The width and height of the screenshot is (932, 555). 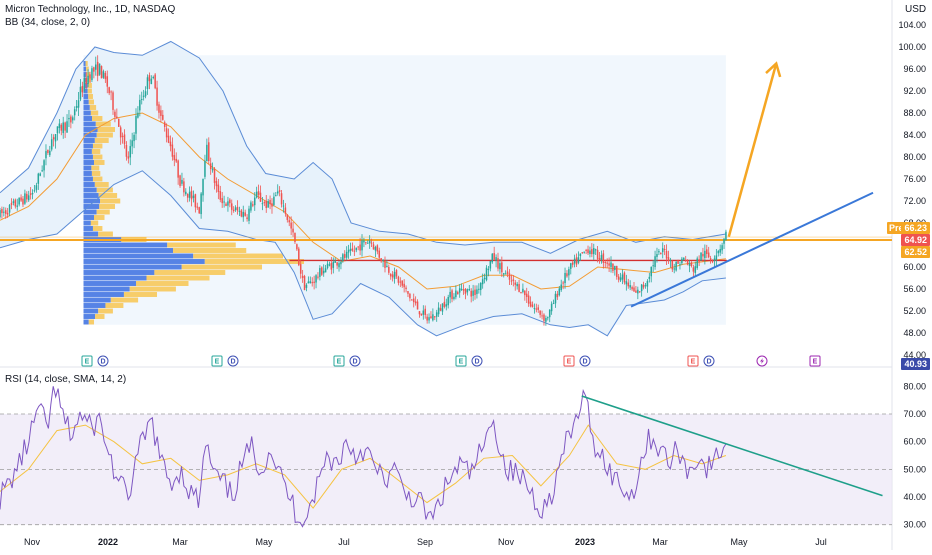 I want to click on price-axis-tick: 44.00, so click(x=914, y=355).